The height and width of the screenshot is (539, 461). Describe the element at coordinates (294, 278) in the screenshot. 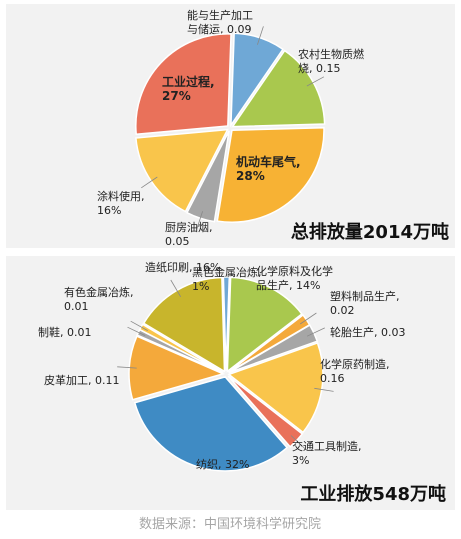

I see `slice-label-1-0: 化学原料及化学品生产, 14%` at that location.